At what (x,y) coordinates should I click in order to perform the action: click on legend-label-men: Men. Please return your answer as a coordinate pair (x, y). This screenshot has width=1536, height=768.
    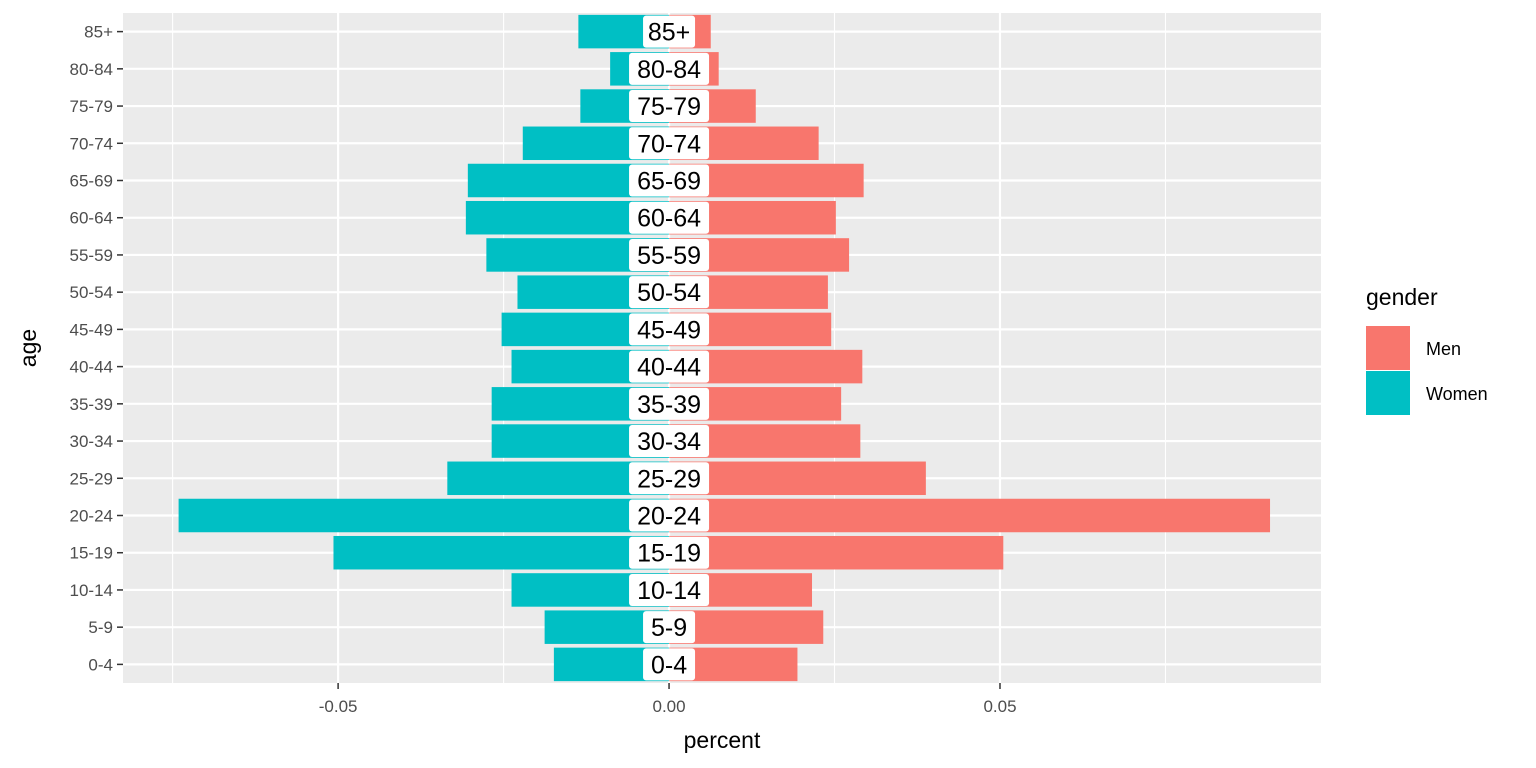
    Looking at the image, I should click on (1443, 349).